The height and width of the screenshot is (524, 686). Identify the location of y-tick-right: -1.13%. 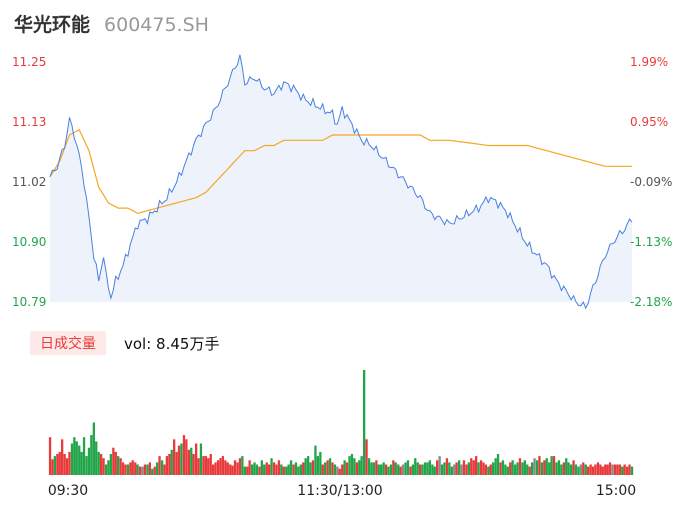
(651, 242).